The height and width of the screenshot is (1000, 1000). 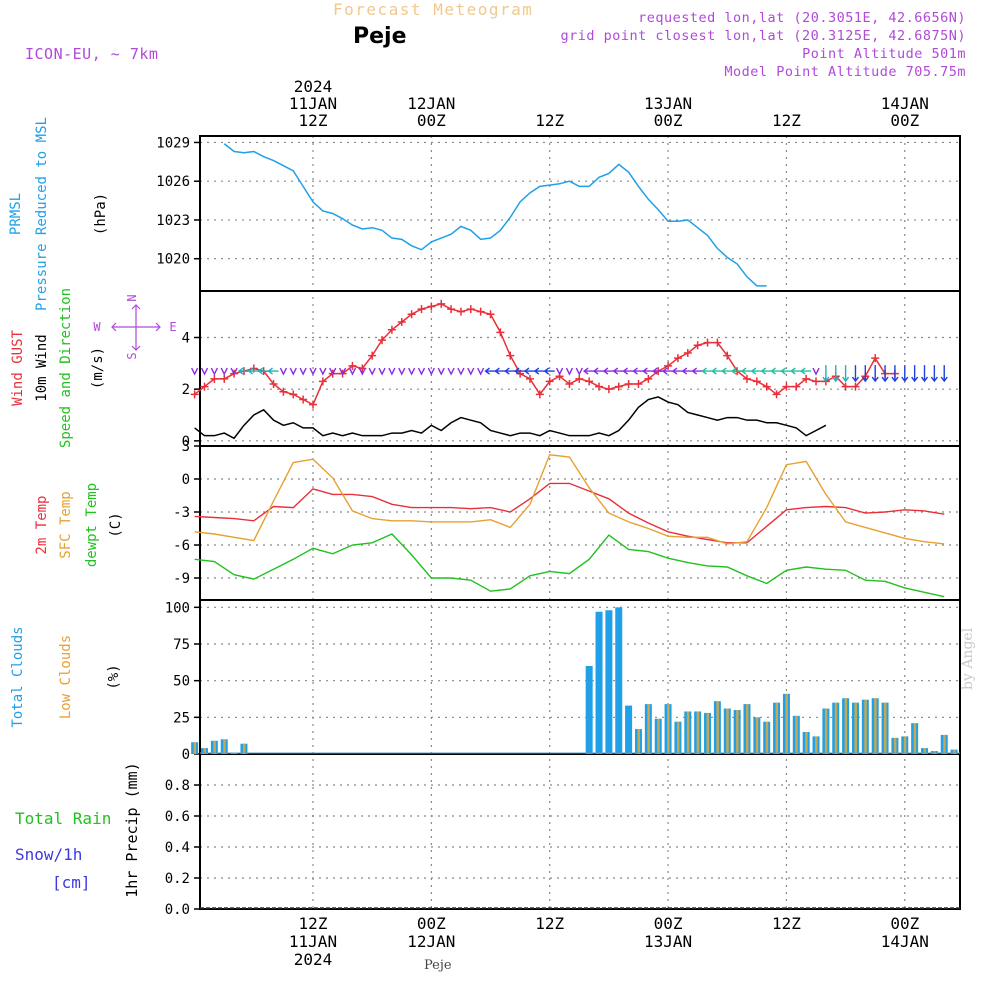 I want to click on y-tick-label: 3, so click(x=186, y=447).